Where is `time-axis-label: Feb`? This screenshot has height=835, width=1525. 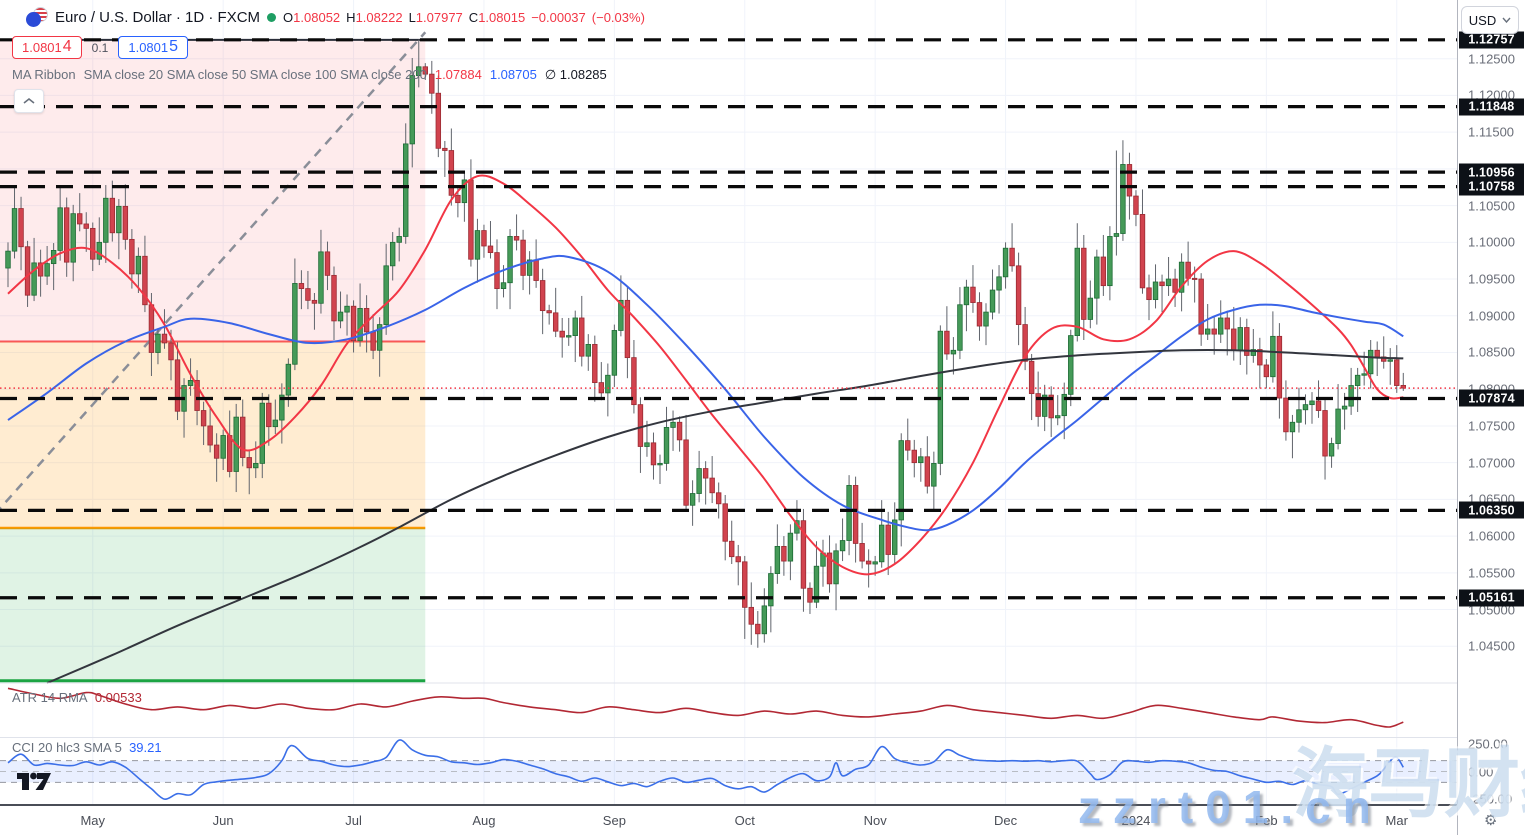 time-axis-label: Feb is located at coordinates (1266, 820).